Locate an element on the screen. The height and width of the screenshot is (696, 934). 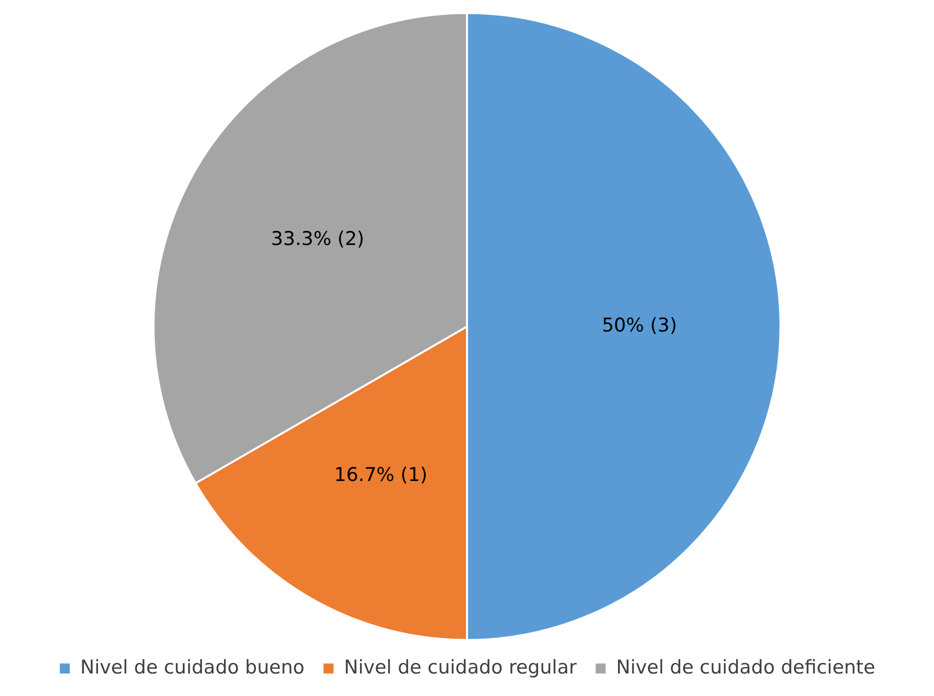
data-label: 16.7% (1) is located at coordinates (381, 475).